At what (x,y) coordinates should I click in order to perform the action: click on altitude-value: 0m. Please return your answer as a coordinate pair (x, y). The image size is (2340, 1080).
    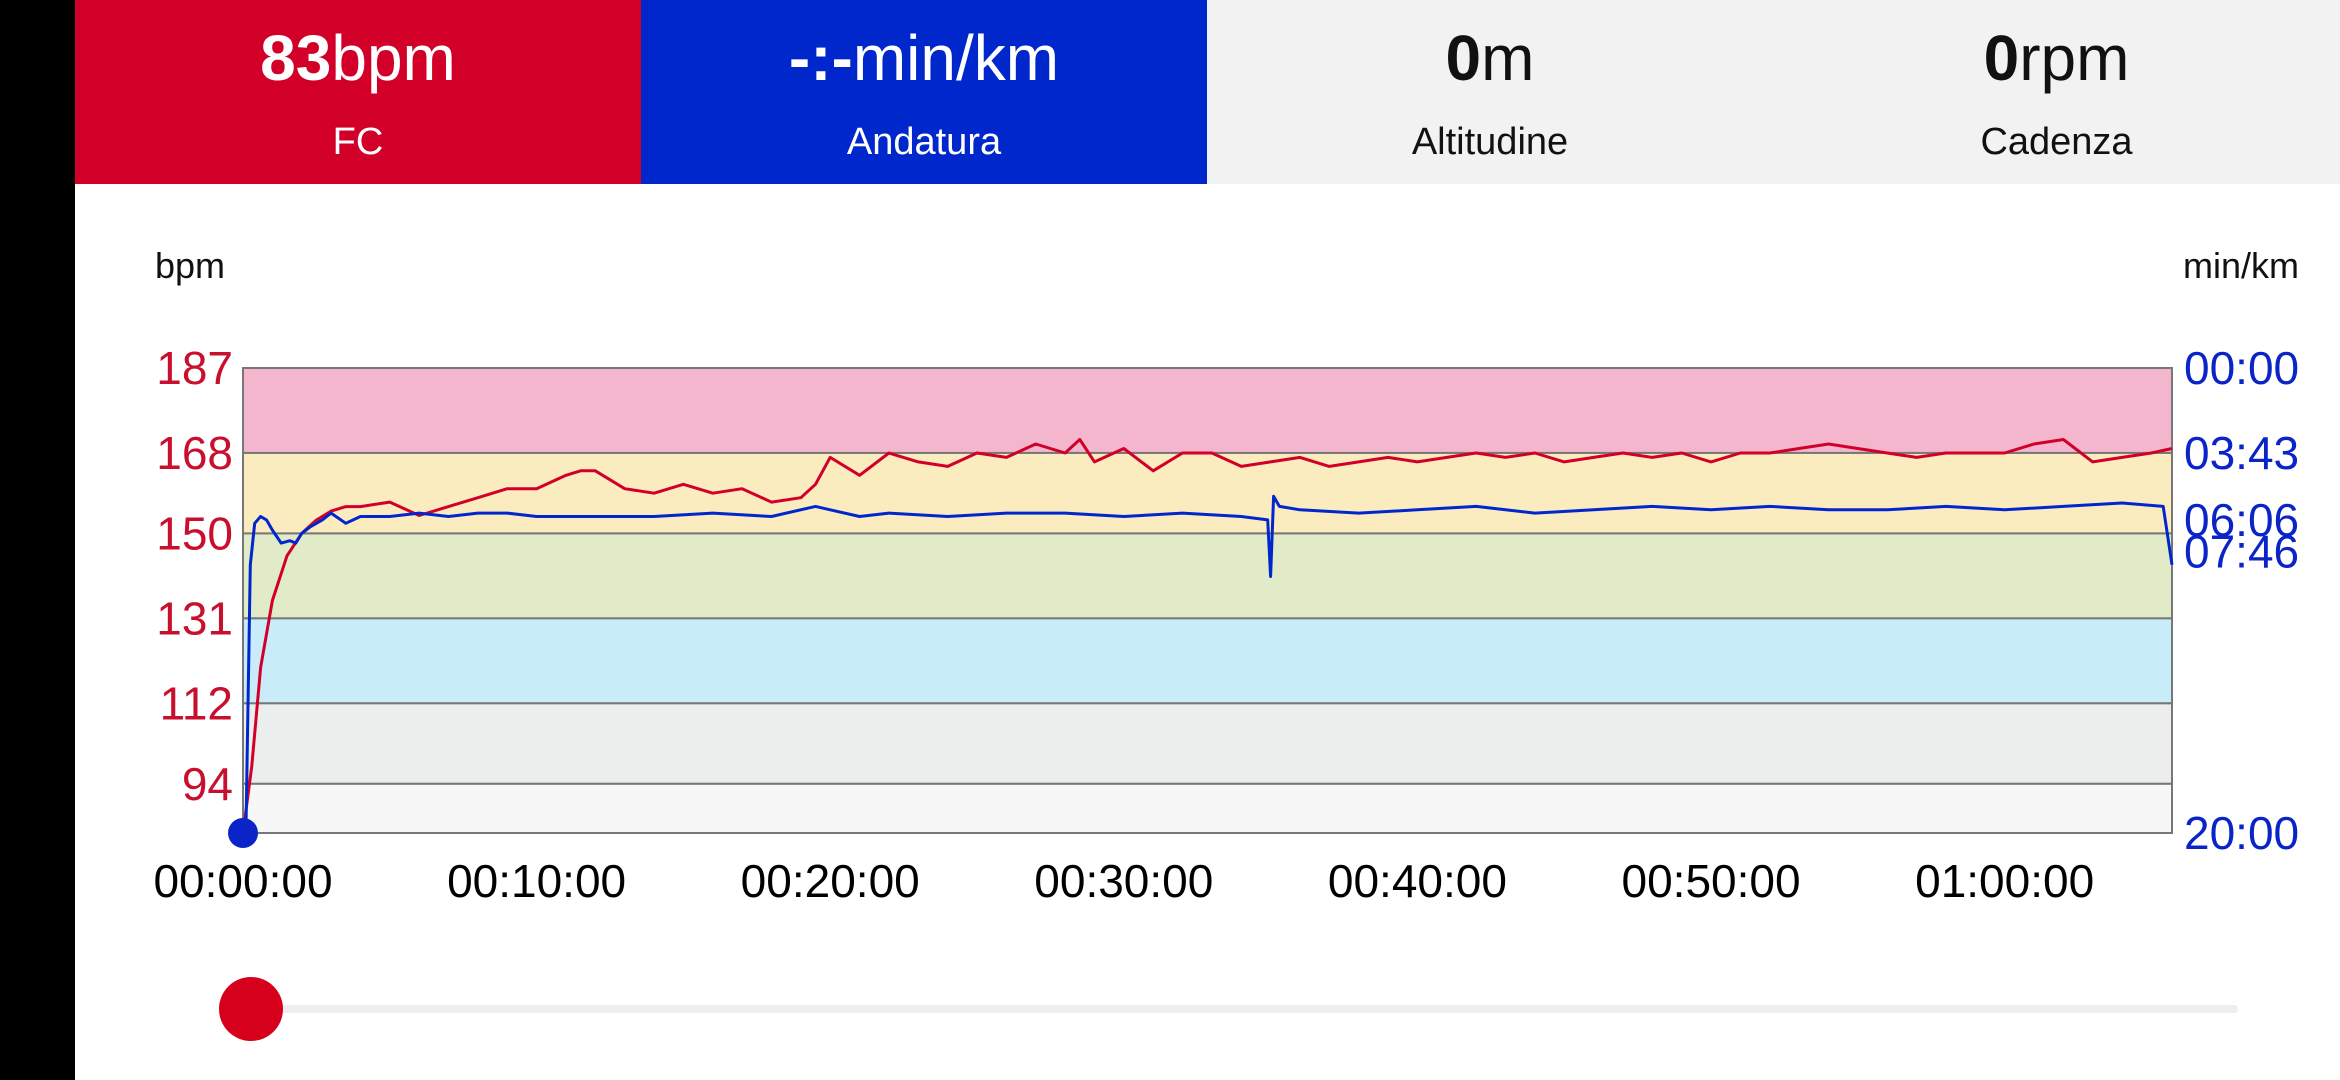
    Looking at the image, I should click on (1490, 58).